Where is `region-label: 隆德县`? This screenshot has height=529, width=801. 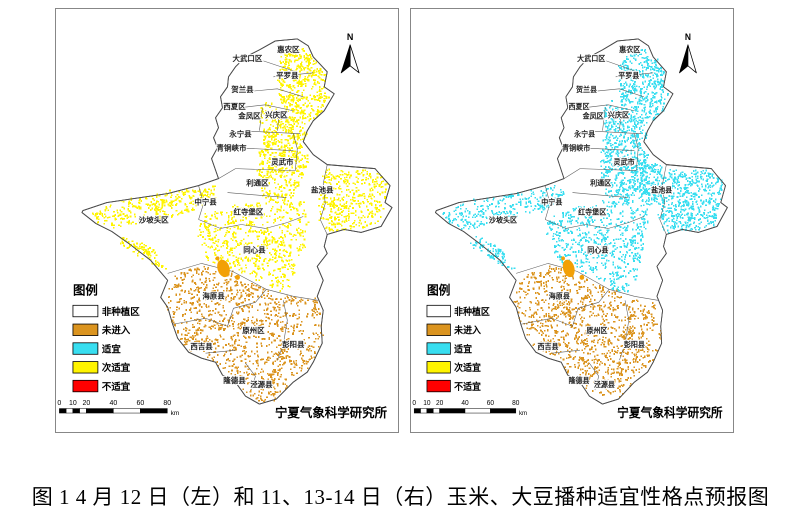 region-label: 隆德县 is located at coordinates (234, 380).